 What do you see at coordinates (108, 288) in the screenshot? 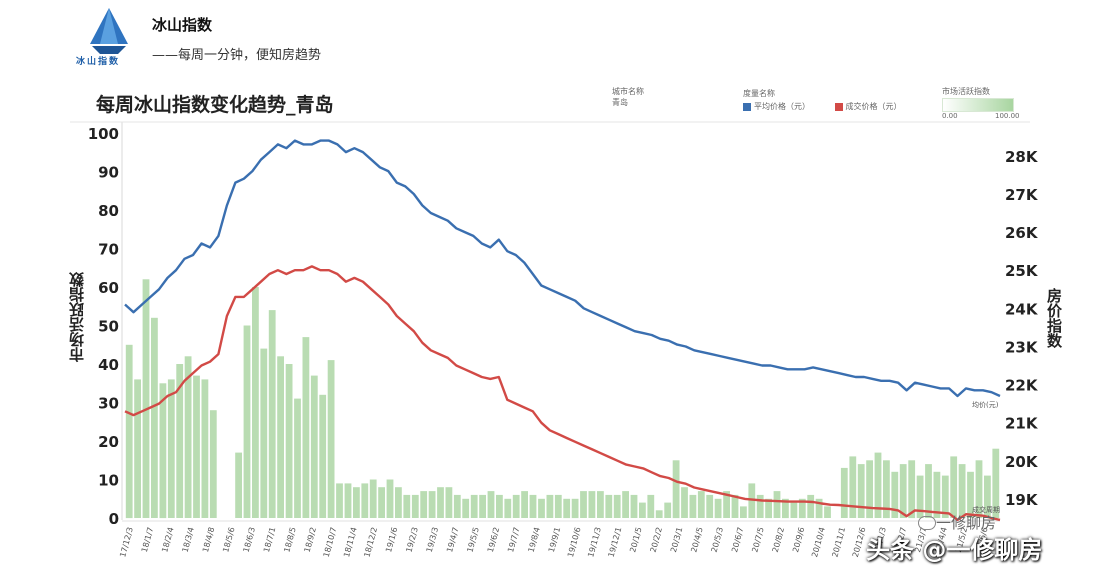
I see `y-tick-label: 60` at bounding box center [108, 288].